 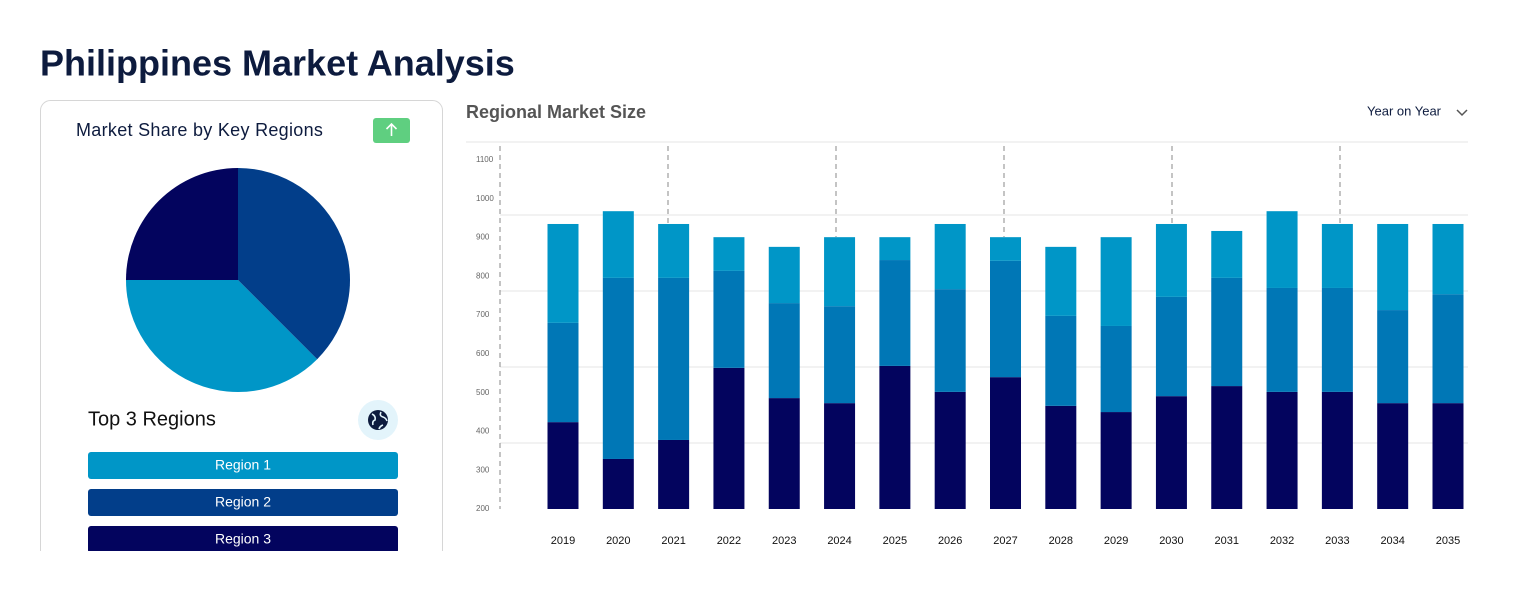 I want to click on x-tick-label: 2019, so click(x=563, y=541).